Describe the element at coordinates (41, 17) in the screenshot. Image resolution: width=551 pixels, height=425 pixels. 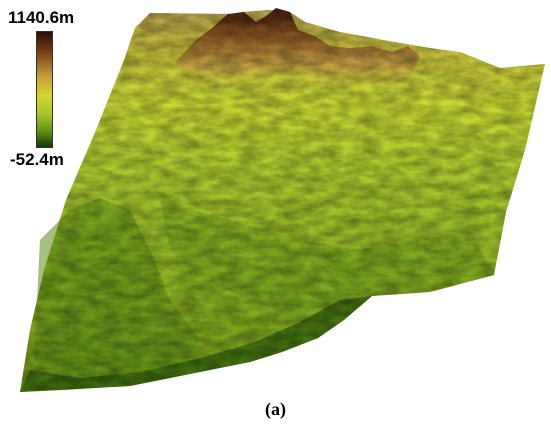
I see `legend-max-label: 1140.6m` at that location.